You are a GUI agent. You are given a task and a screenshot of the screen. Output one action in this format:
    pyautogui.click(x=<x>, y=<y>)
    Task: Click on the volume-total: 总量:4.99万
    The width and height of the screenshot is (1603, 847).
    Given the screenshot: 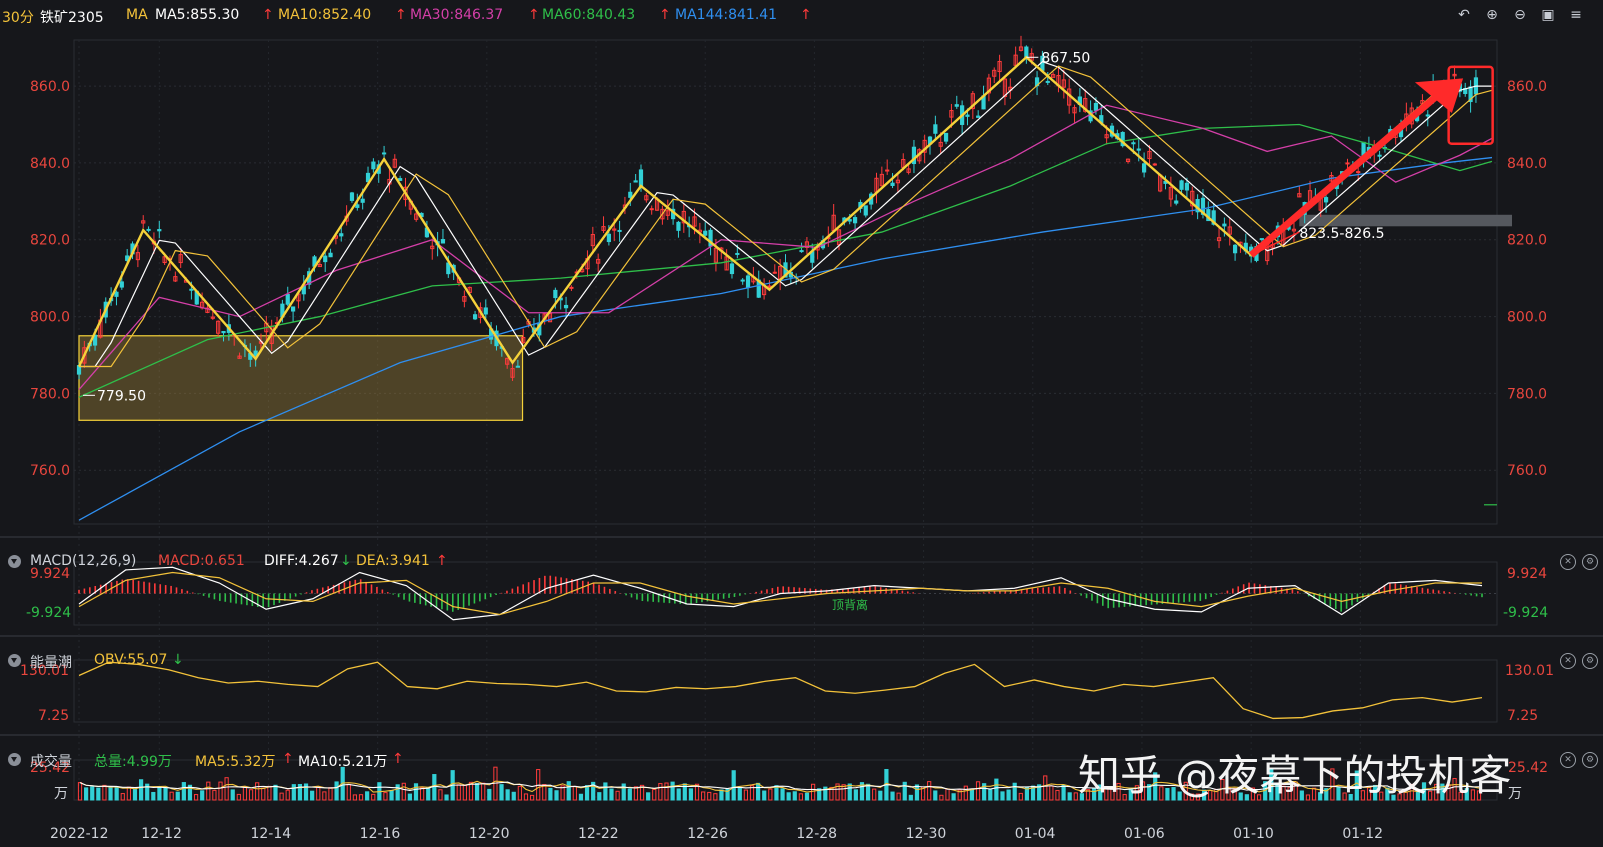 What is the action you would take?
    pyautogui.click(x=133, y=762)
    